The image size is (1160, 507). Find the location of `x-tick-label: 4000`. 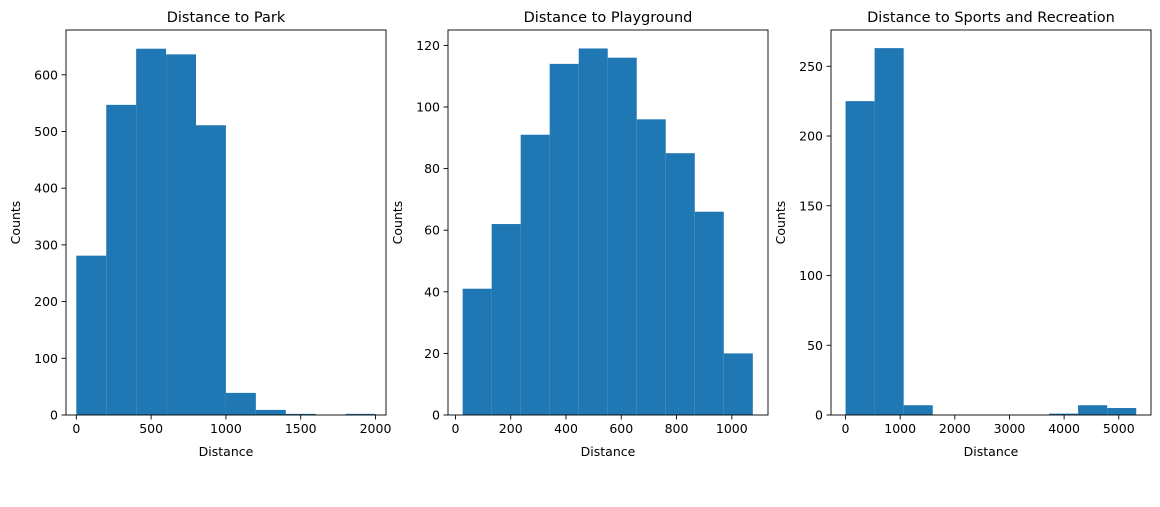

x-tick-label: 4000 is located at coordinates (1064, 428).